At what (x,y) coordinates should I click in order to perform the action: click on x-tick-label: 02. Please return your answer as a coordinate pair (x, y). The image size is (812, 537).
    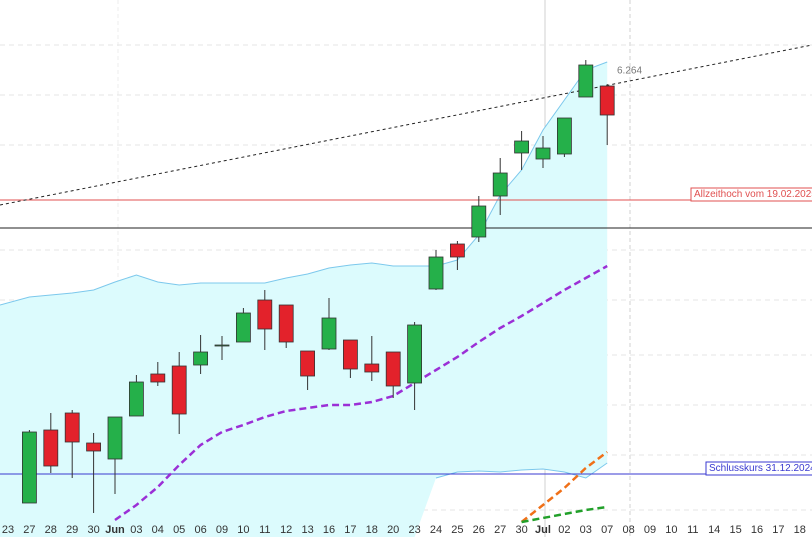
    Looking at the image, I should click on (564, 530).